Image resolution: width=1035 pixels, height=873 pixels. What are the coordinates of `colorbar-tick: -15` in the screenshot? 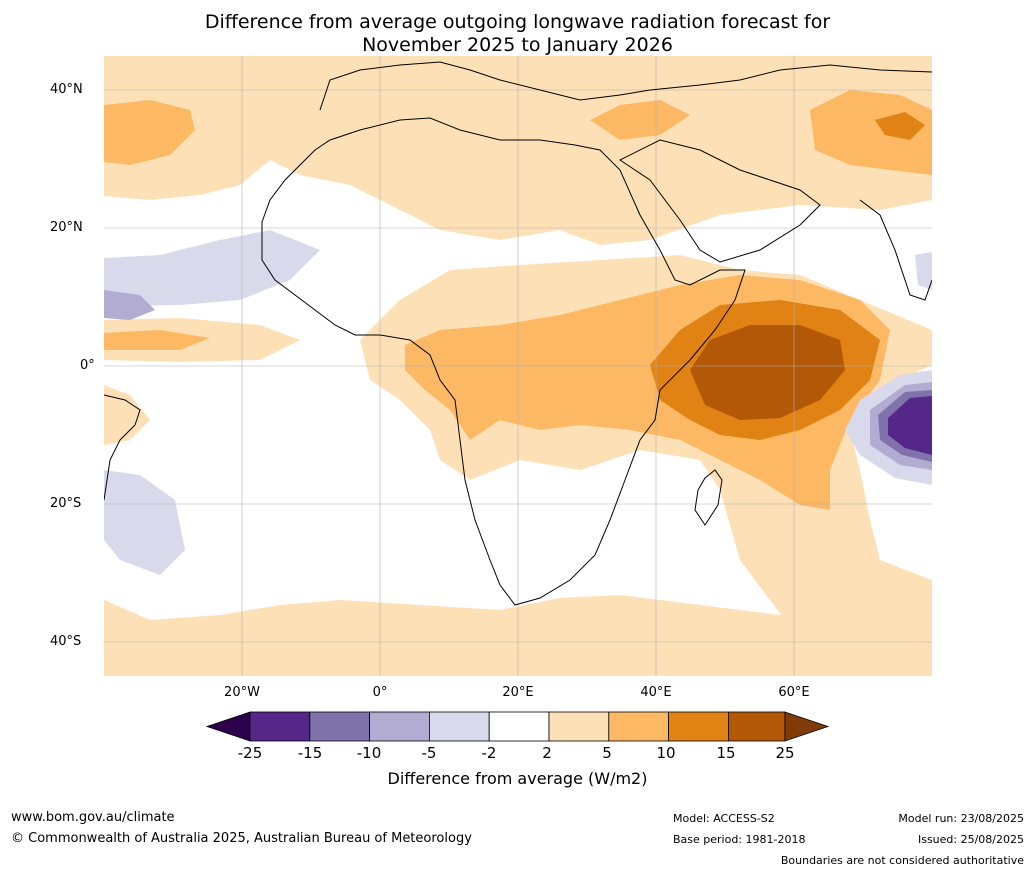 It's located at (310, 753).